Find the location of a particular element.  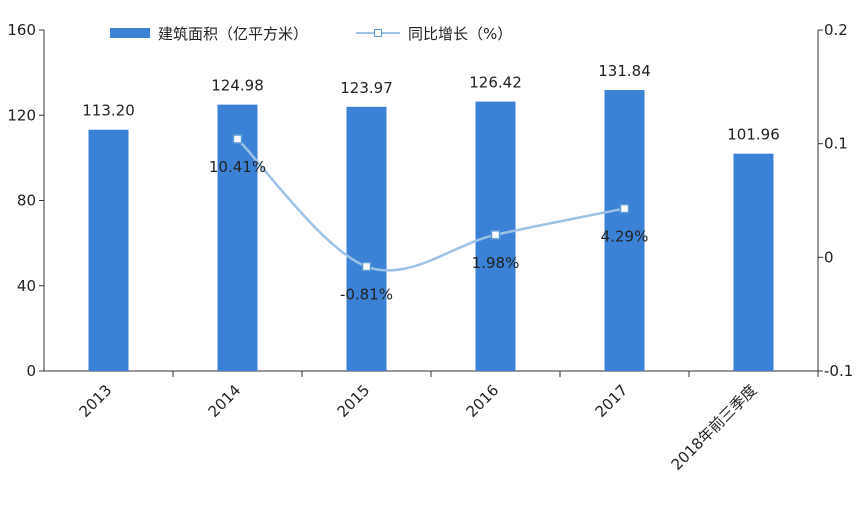

legend-item-line: 同比增长（%） is located at coordinates (434, 33).